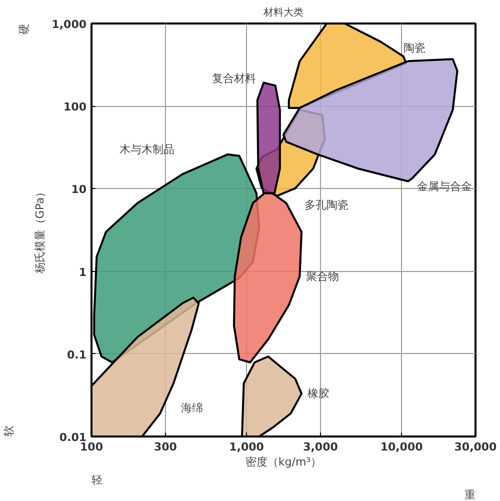  I want to click on y-tick-label: 100, so click(75, 107).